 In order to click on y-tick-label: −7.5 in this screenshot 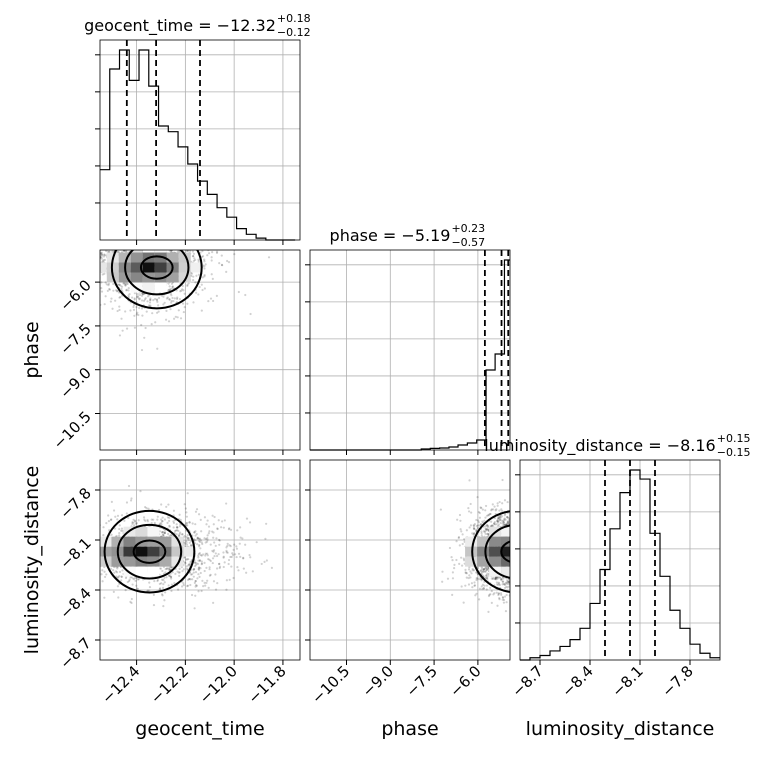, I will do `click(75, 339)`.